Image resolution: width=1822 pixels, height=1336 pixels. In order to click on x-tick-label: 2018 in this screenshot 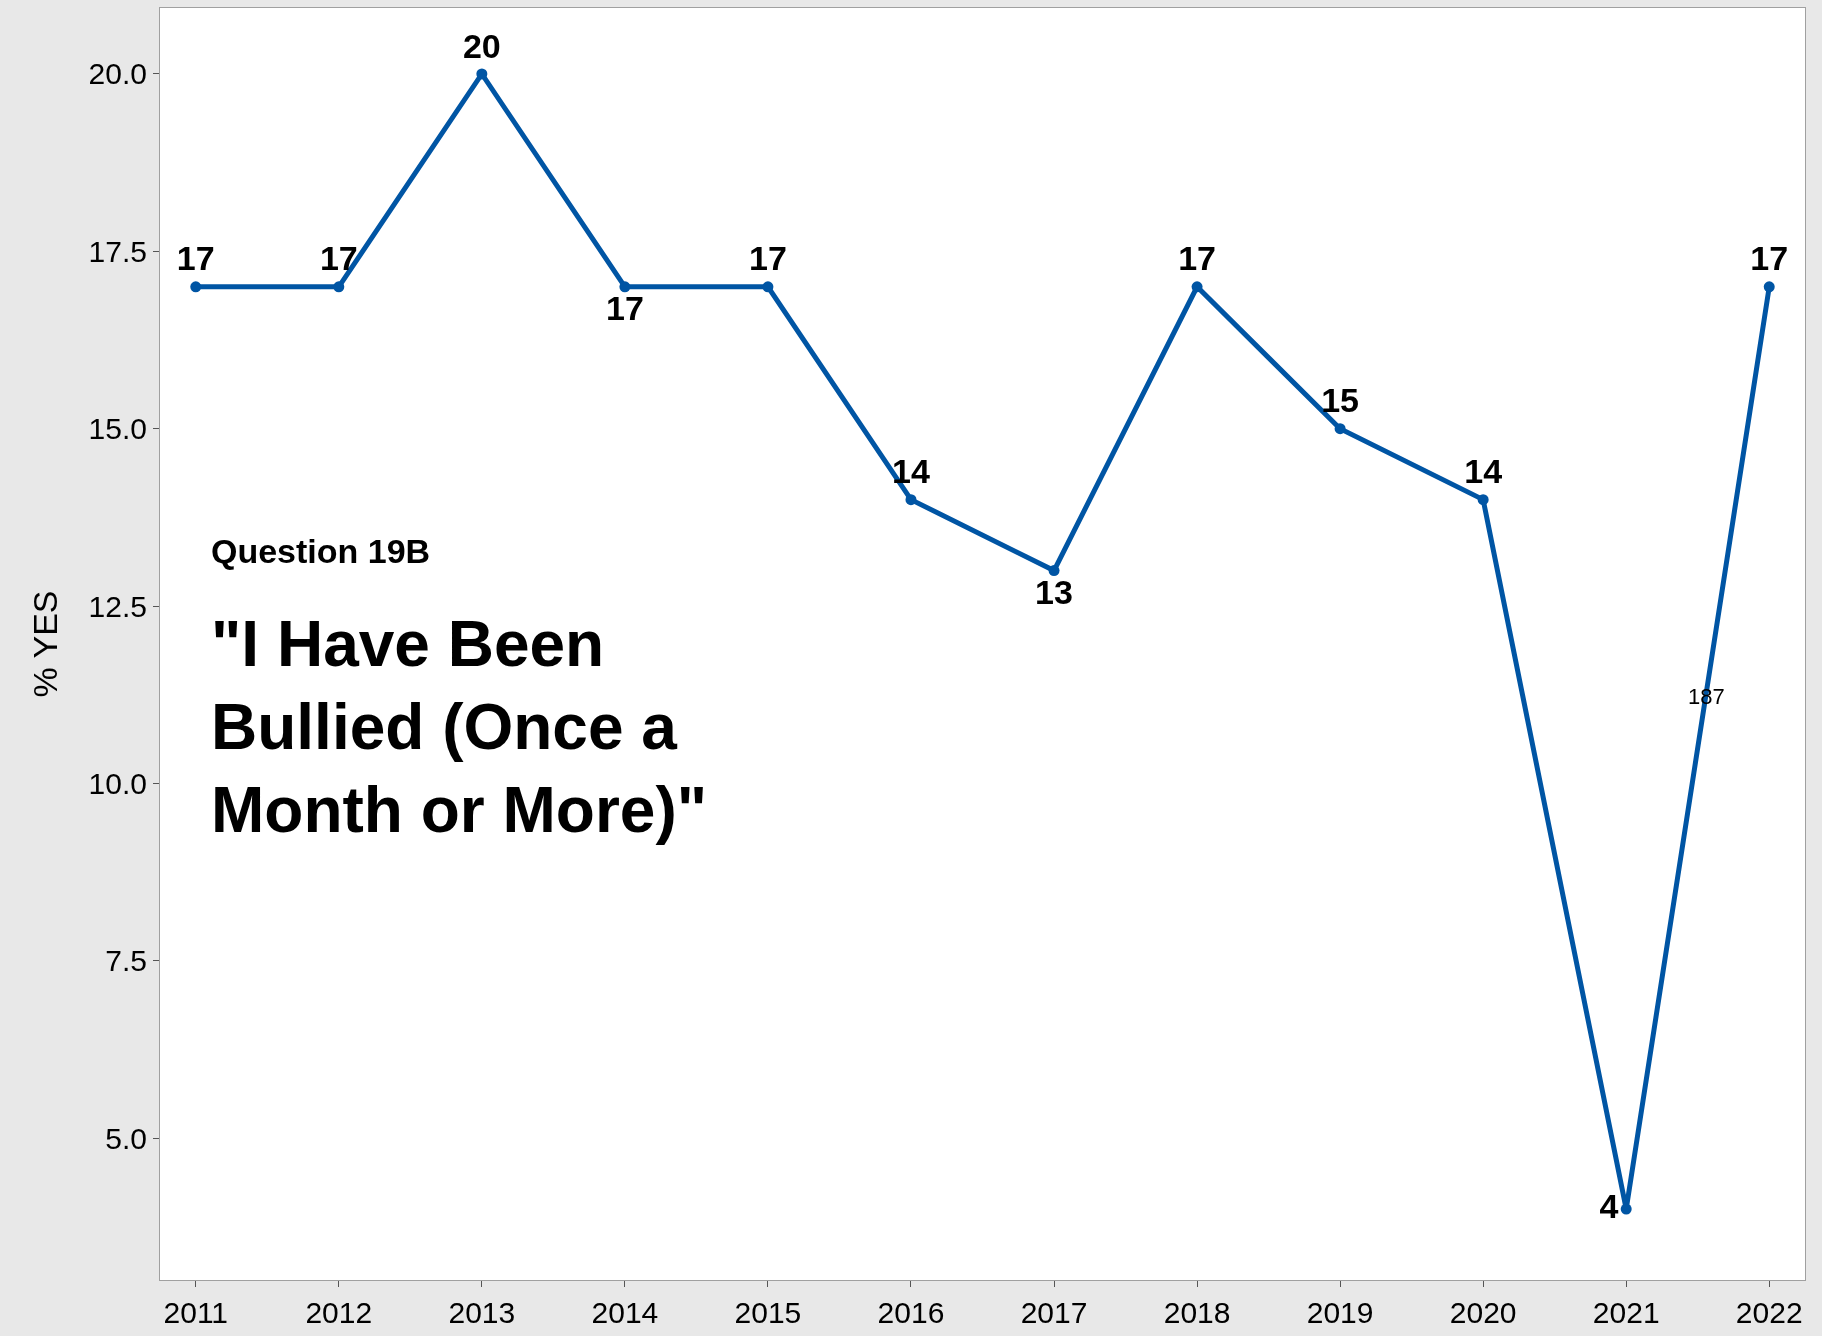, I will do `click(1197, 1312)`.